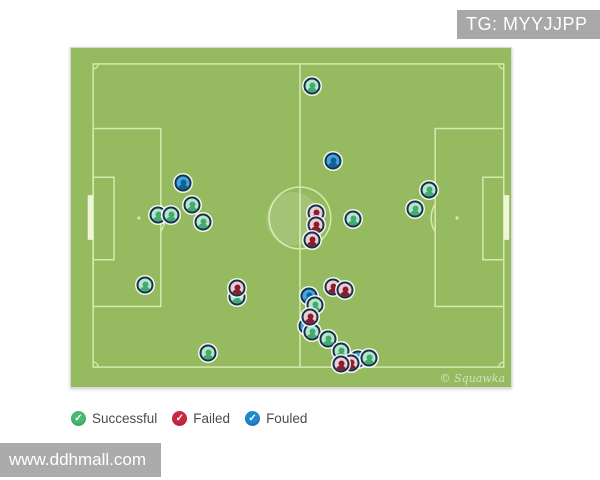  What do you see at coordinates (125, 418) in the screenshot?
I see `legend-label-successful: Successful` at bounding box center [125, 418].